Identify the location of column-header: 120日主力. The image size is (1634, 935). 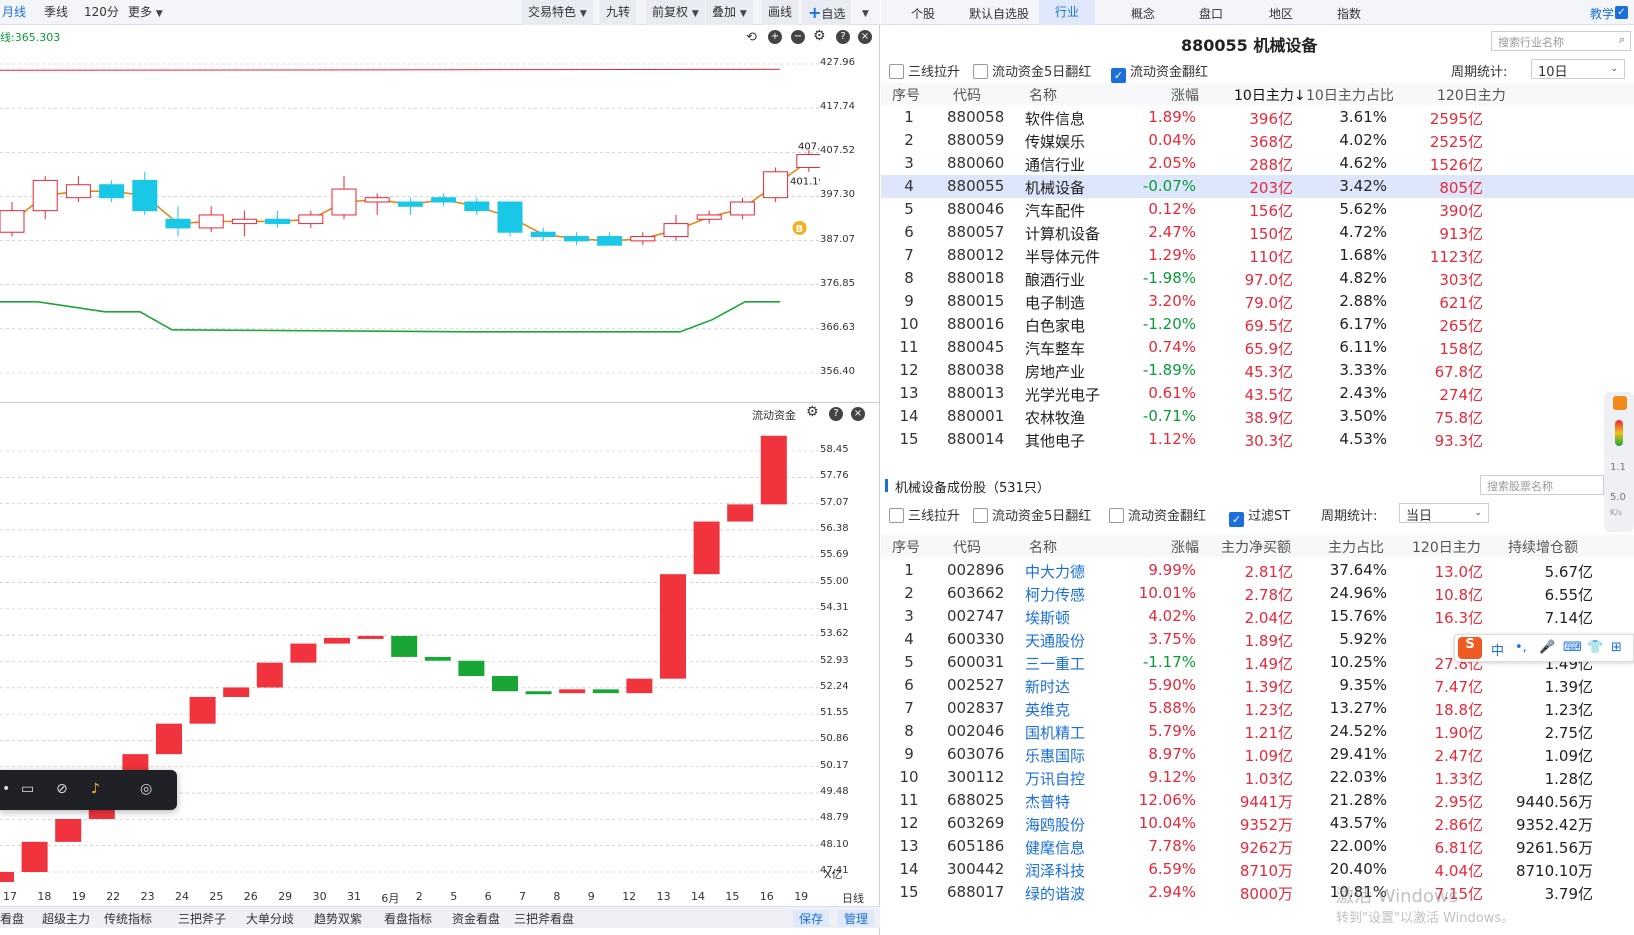
(1446, 548).